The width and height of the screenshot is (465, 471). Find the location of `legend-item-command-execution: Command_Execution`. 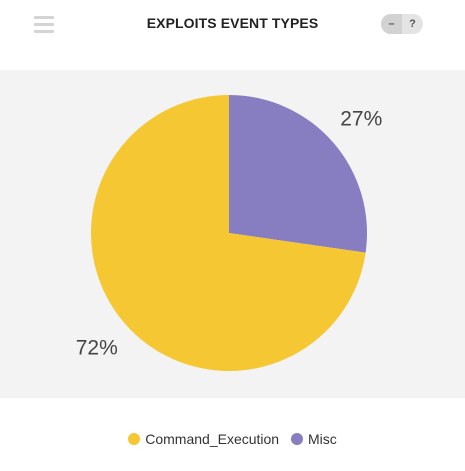

legend-item-command-execution: Command_Execution is located at coordinates (203, 439).